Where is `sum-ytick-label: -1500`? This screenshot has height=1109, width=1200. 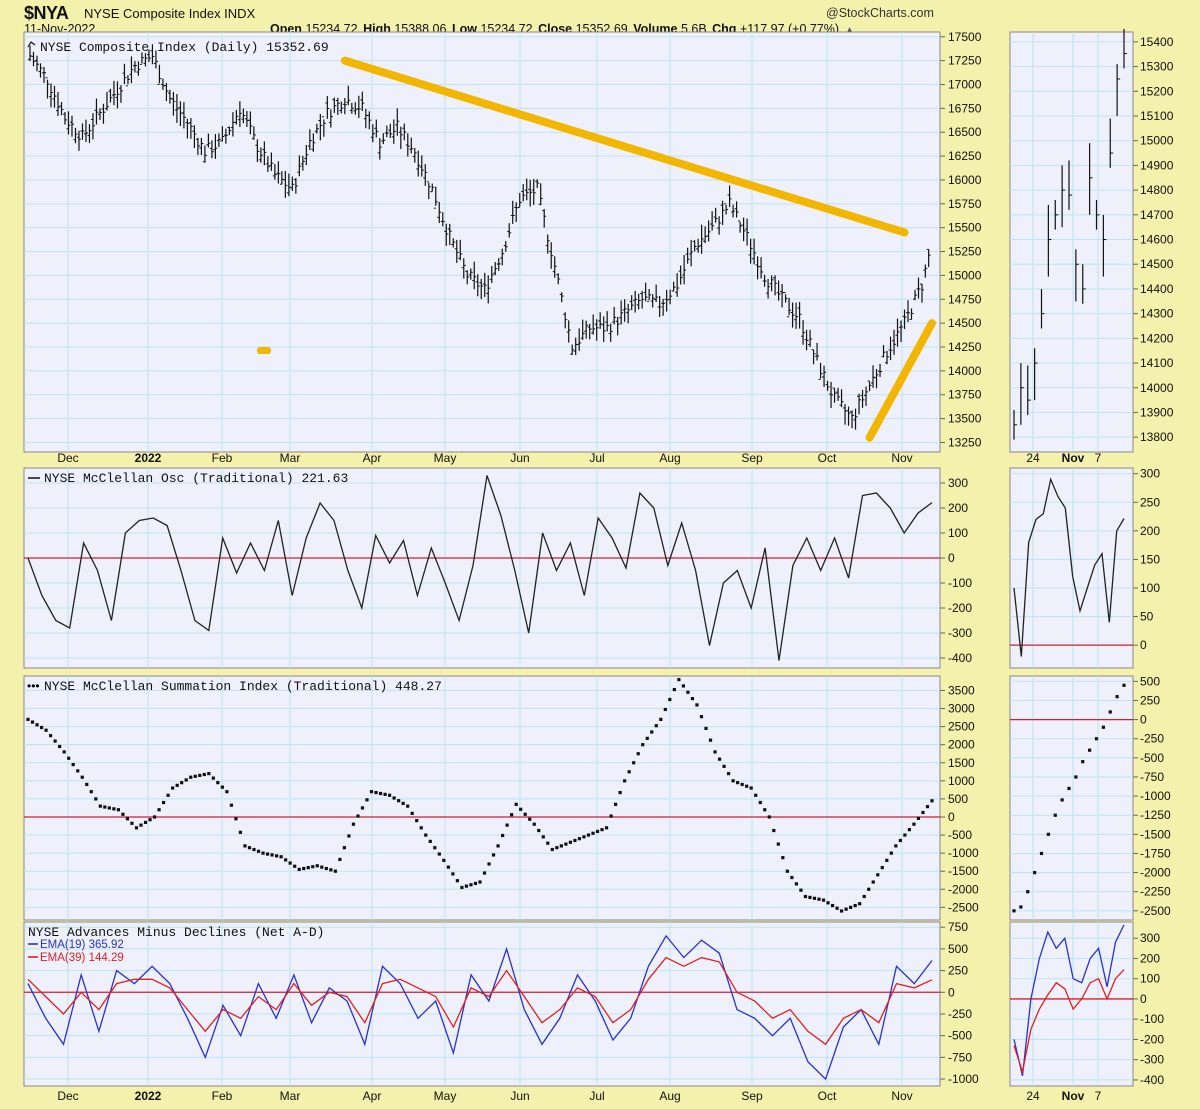
sum-ytick-label: -1500 is located at coordinates (963, 871).